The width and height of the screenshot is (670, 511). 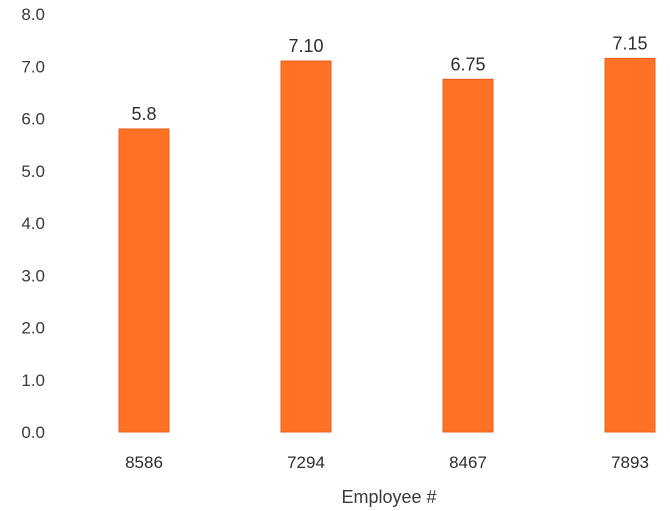 I want to click on y-tick-label: 8.0, so click(x=33, y=14).